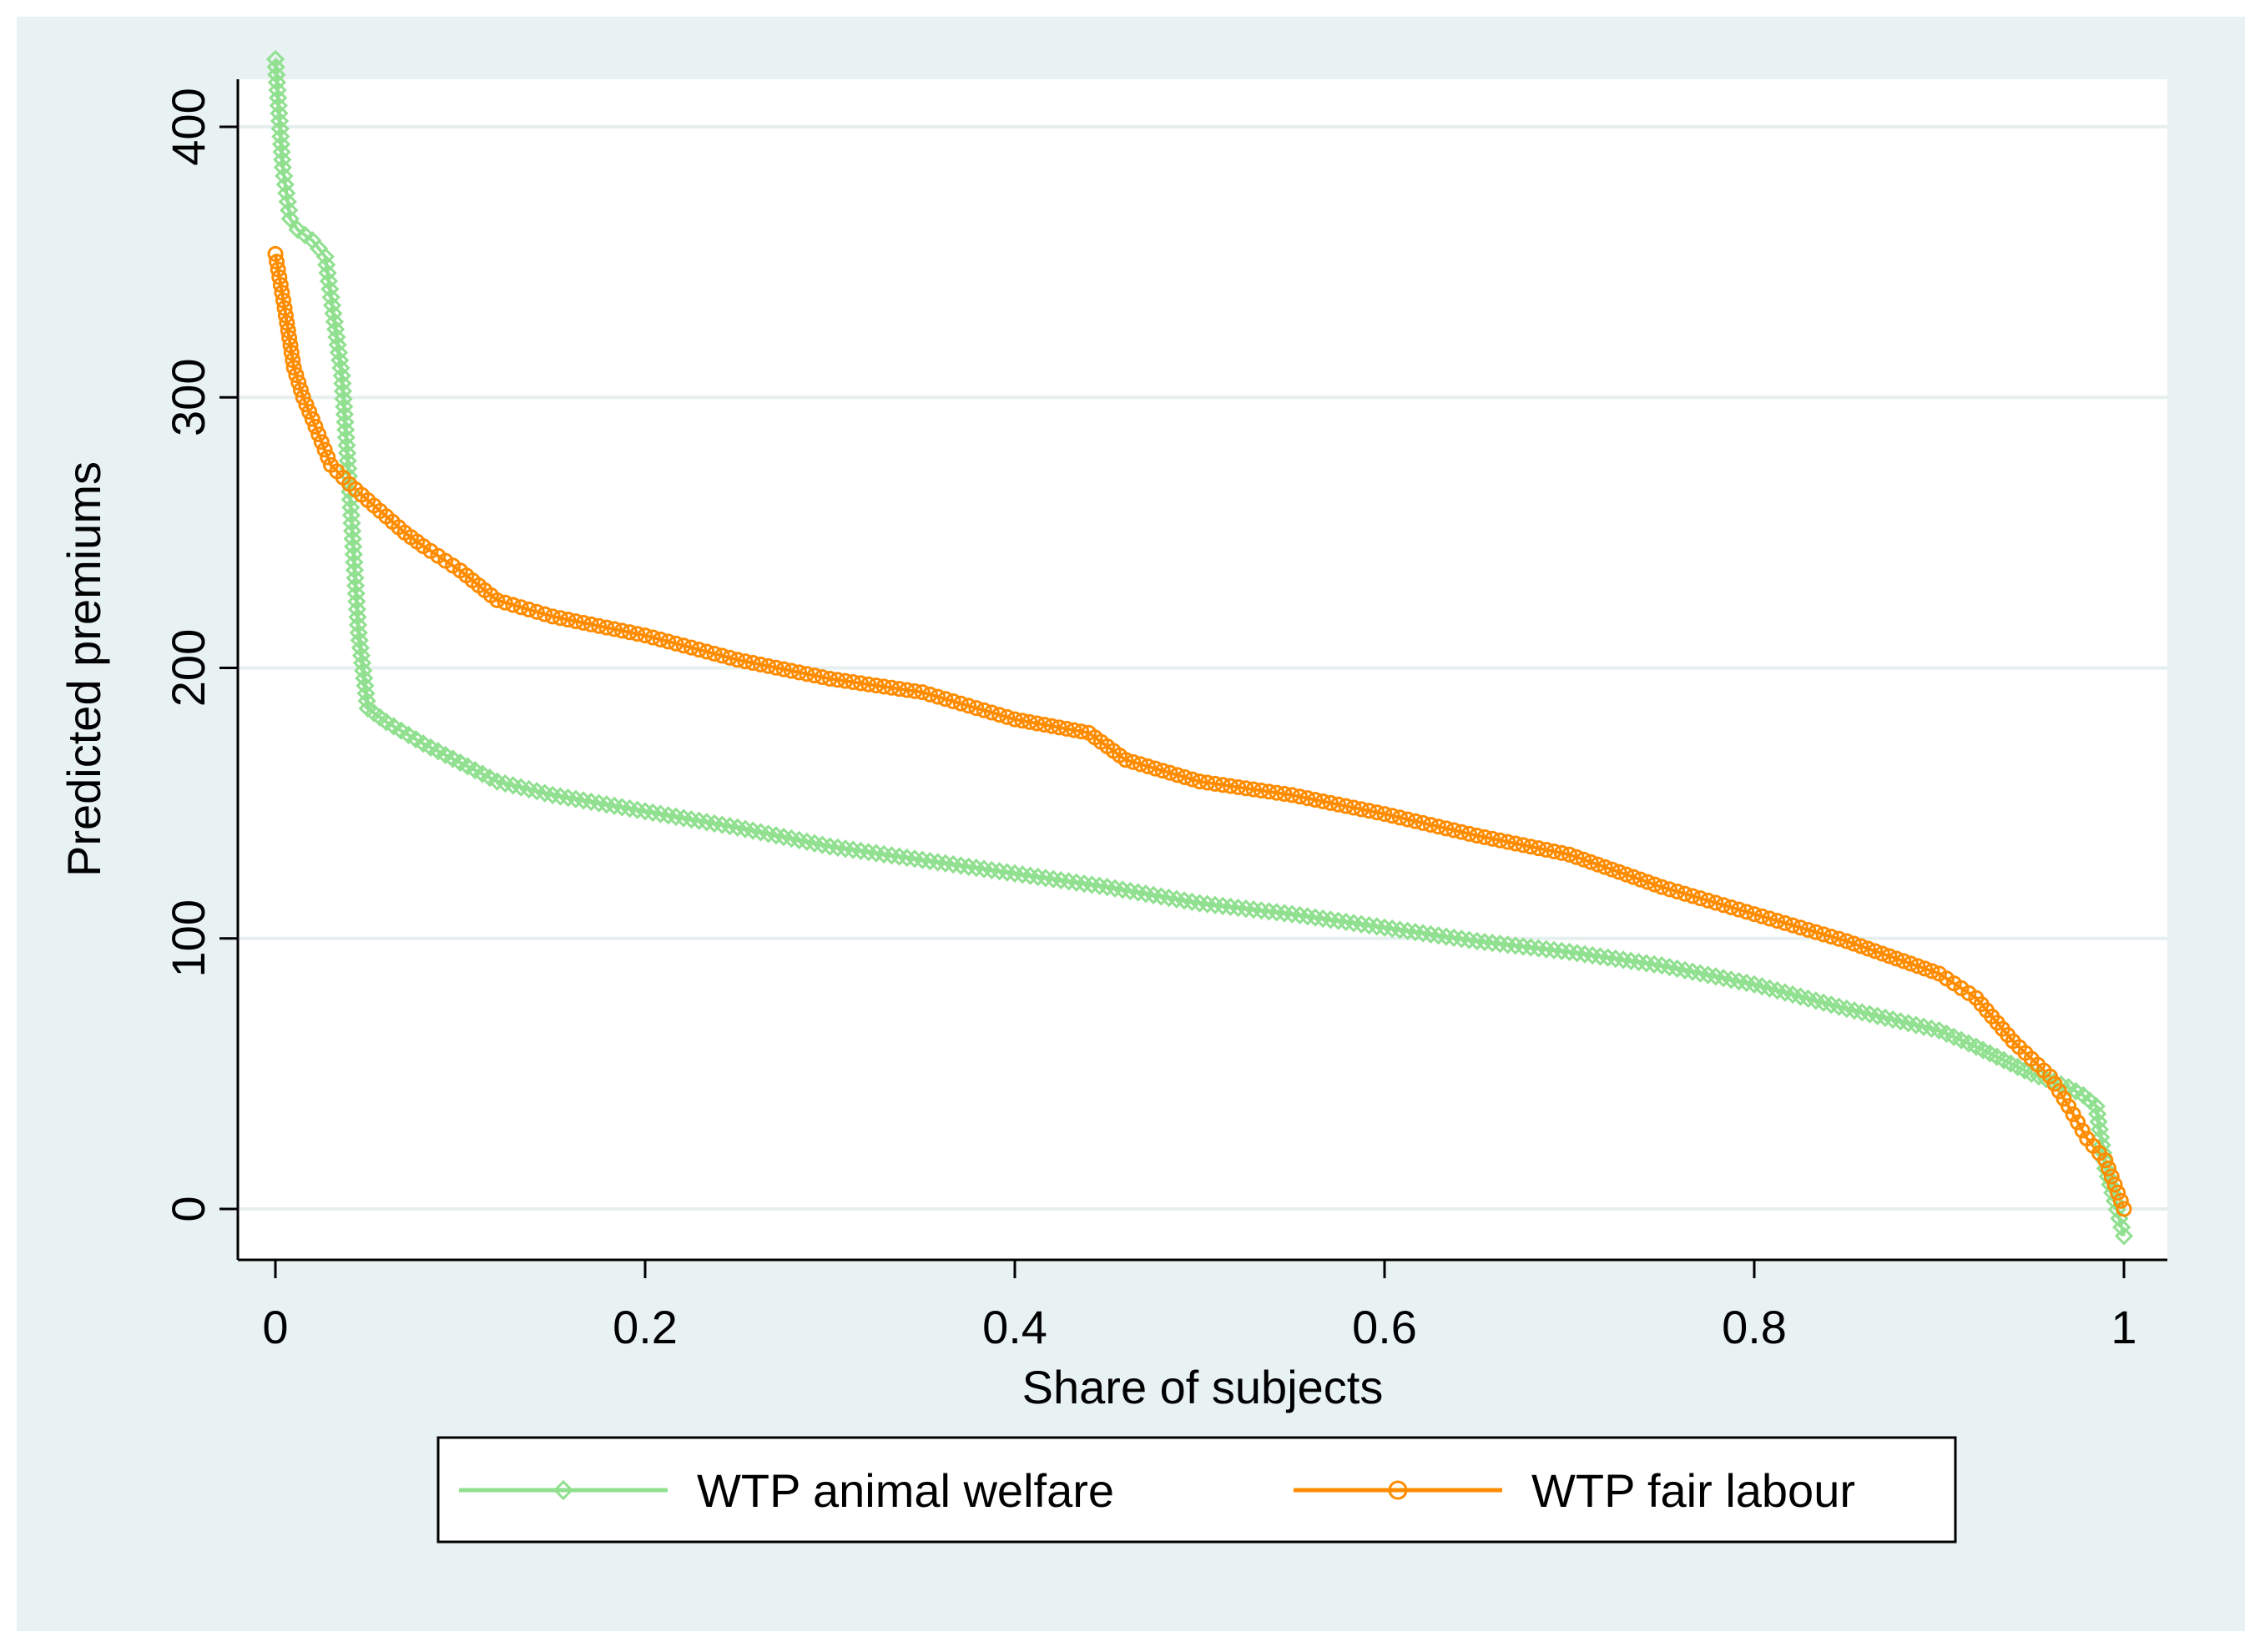  I want to click on y-axis-title: Predicted premiums, so click(84, 669).